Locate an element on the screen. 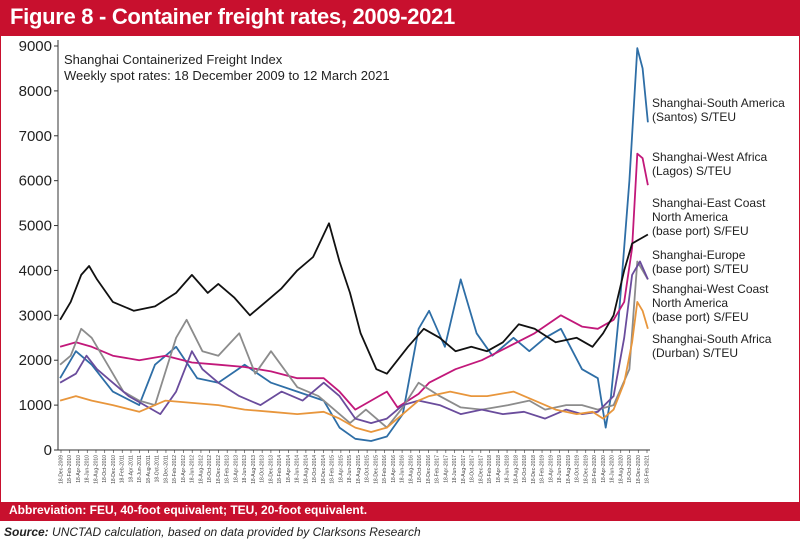 This screenshot has height=544, width=800. legend-label-santos: Shanghai-South America (Santos) S/TEU is located at coordinates (726, 110).